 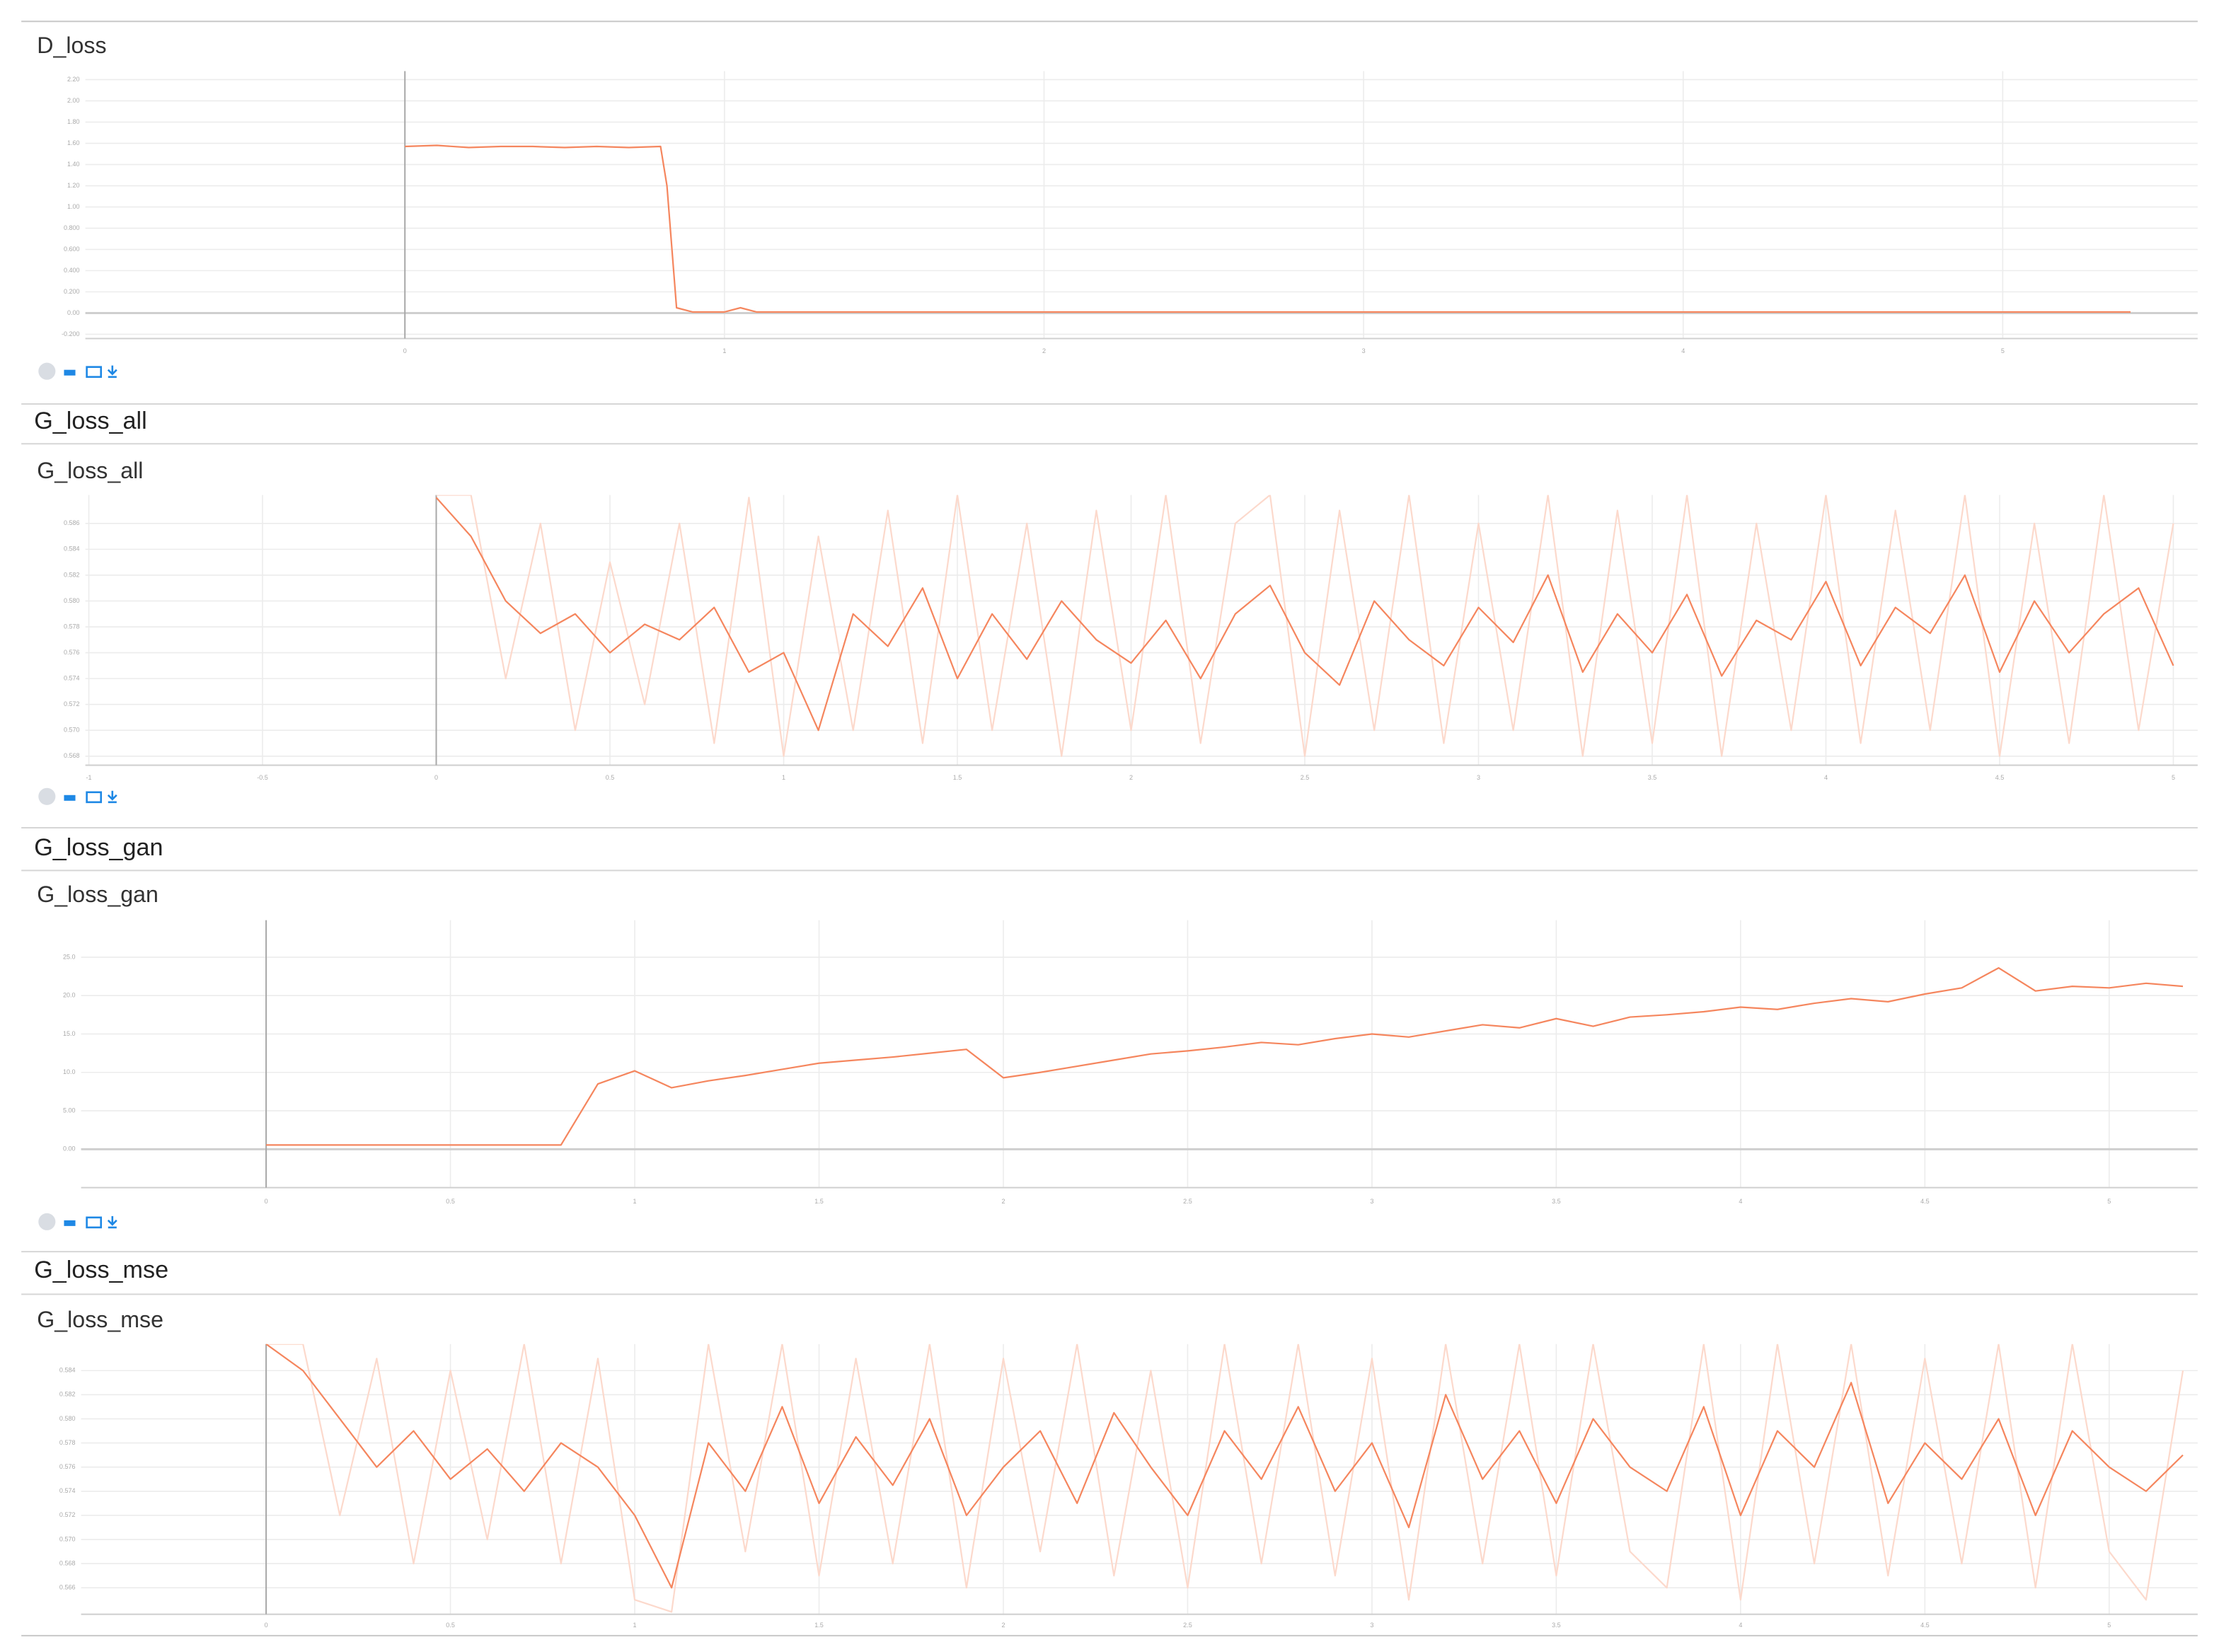 I want to click on y-tick-label: 1.60, so click(x=73, y=142).